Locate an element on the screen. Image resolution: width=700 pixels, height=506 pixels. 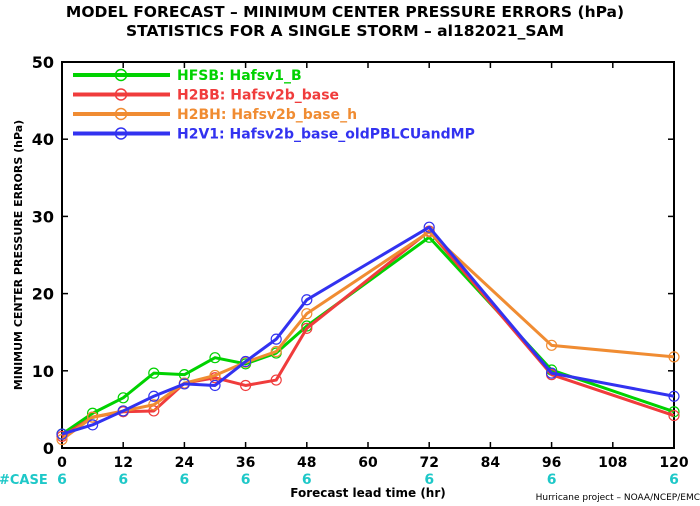
legend-label: H2BB: Hafsv2b_base is located at coordinates (258, 96).